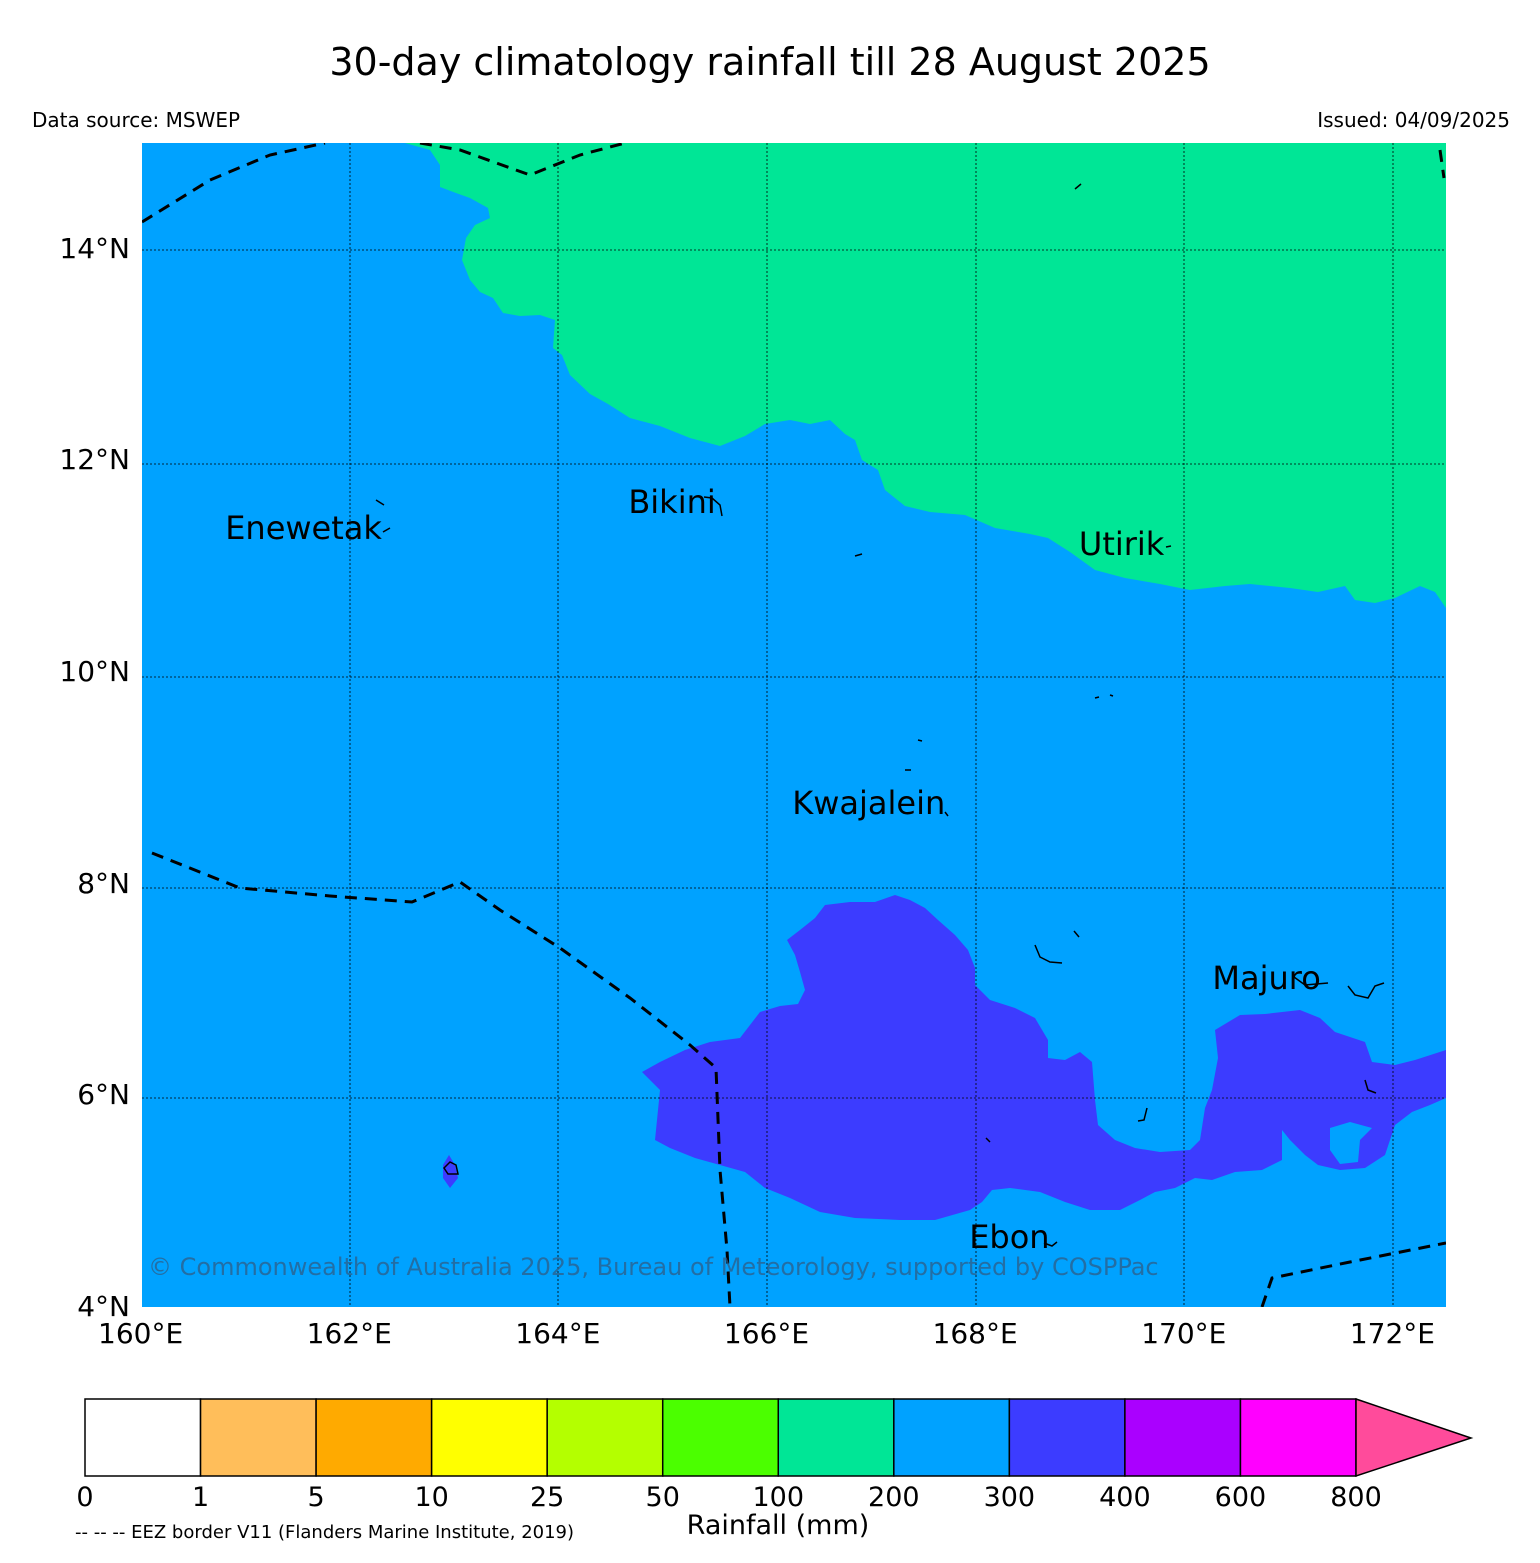  What do you see at coordinates (85, 1497) in the screenshot?
I see `colorbar-tick-label: 0` at bounding box center [85, 1497].